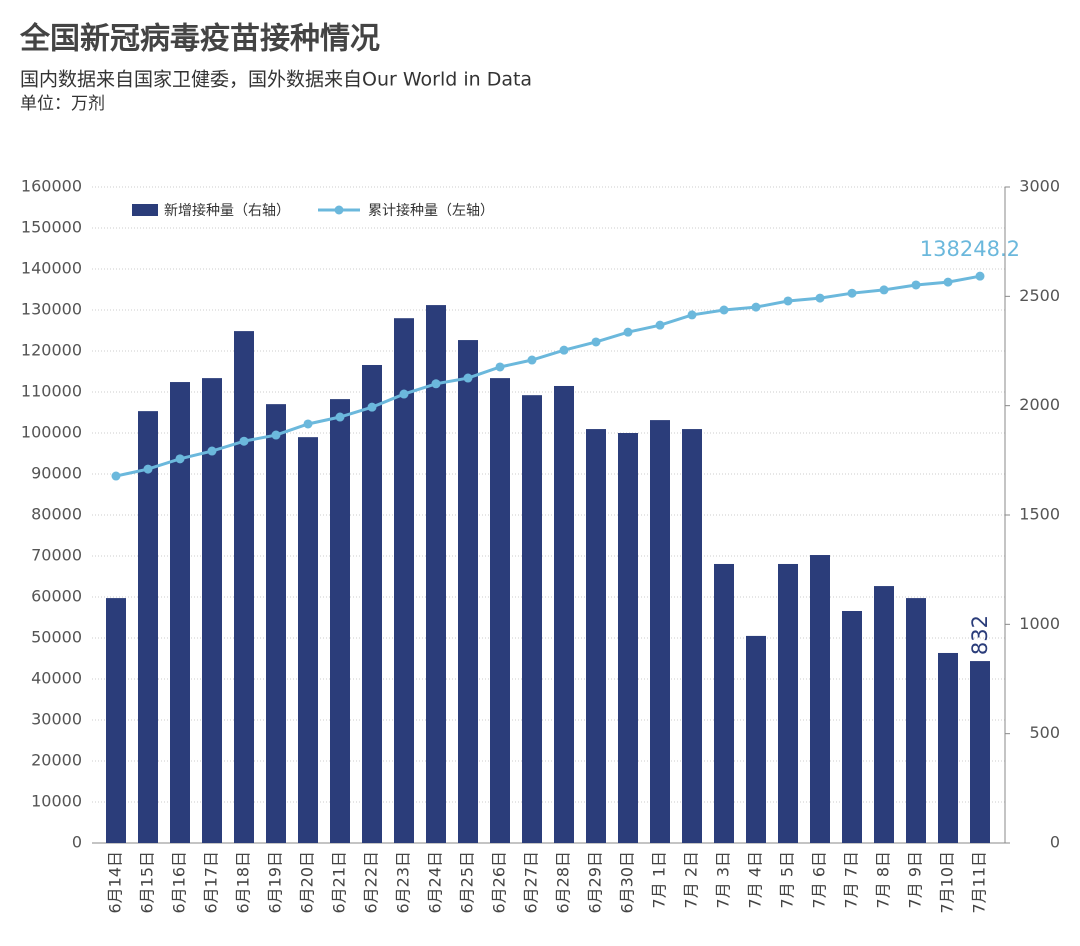 This screenshot has height=946, width=1080. I want to click on y-tick-label: 30000, so click(56, 719).